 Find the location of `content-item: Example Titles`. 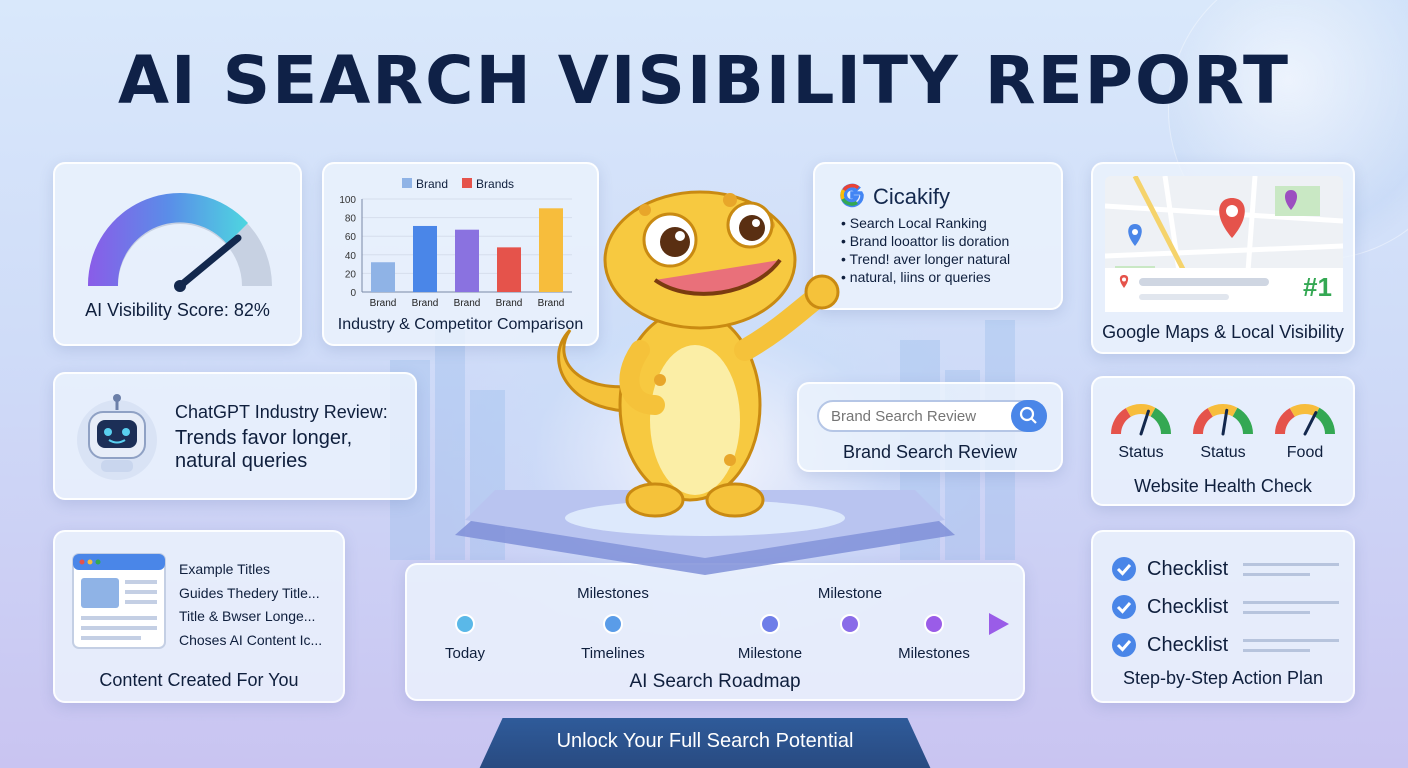

content-item: Example Titles is located at coordinates (225, 569).